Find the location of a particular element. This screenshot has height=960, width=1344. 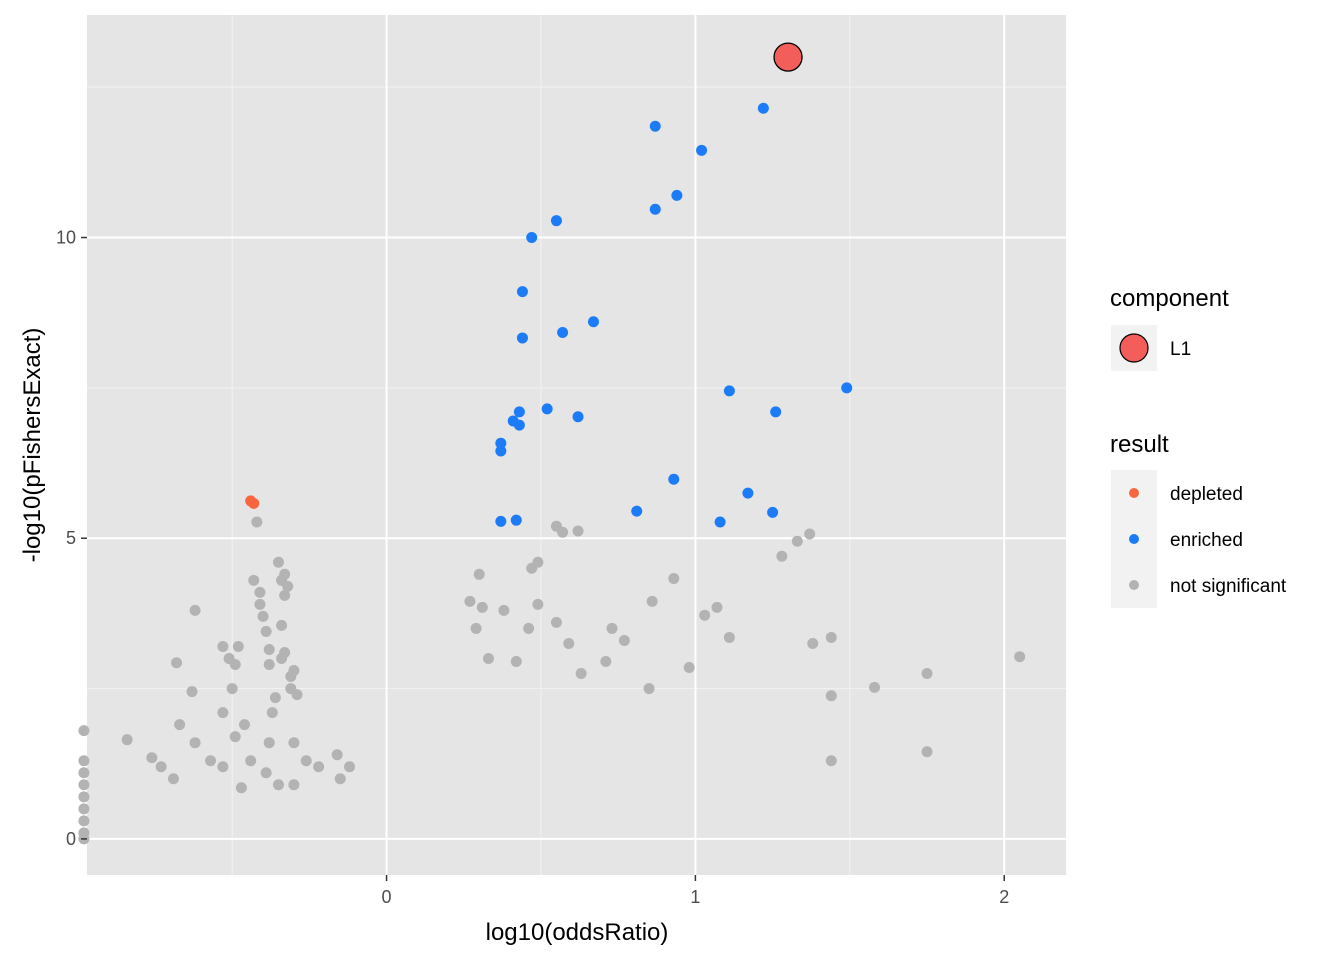

component-point-l1 is located at coordinates (788, 57).